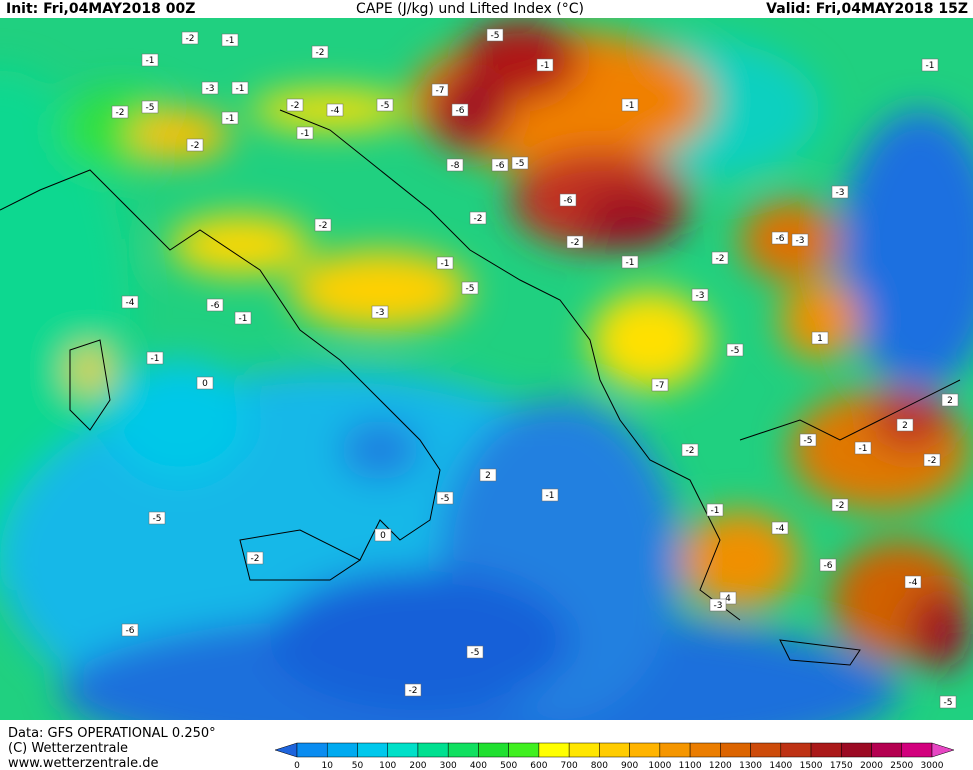 Image resolution: width=973 pixels, height=770 pixels. I want to click on init-time: Init: Fri,04MAY2018 00Z, so click(100, 9).